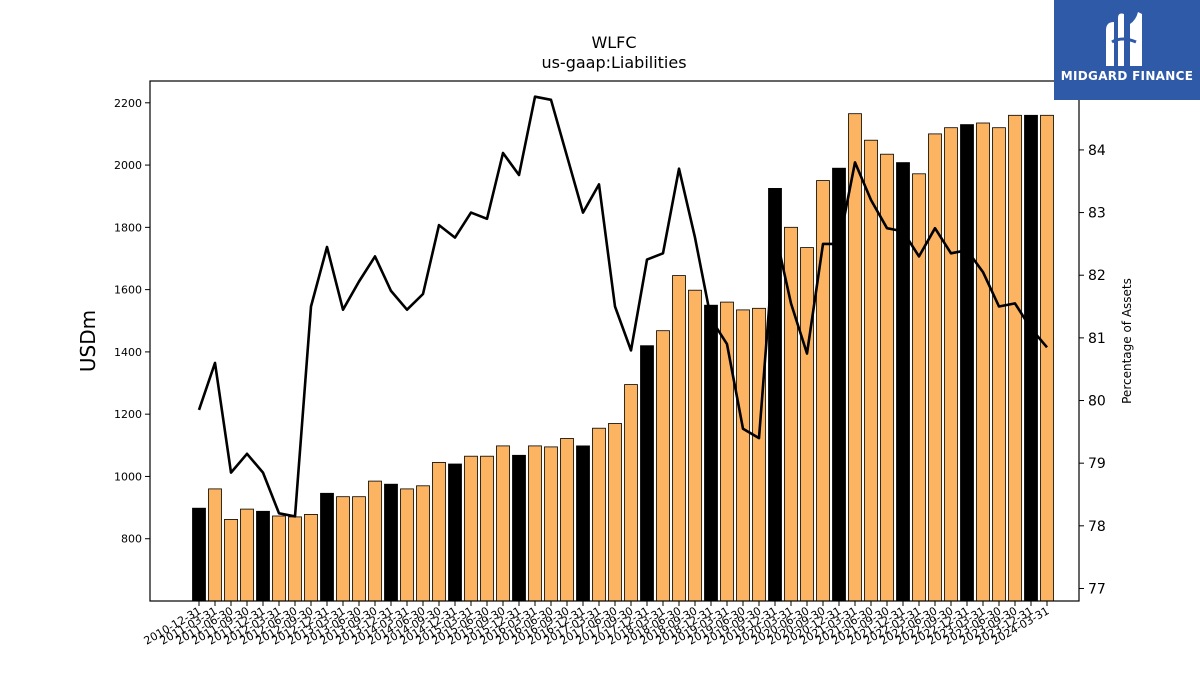  I want to click on y-tick-label: 1800, so click(128, 227).